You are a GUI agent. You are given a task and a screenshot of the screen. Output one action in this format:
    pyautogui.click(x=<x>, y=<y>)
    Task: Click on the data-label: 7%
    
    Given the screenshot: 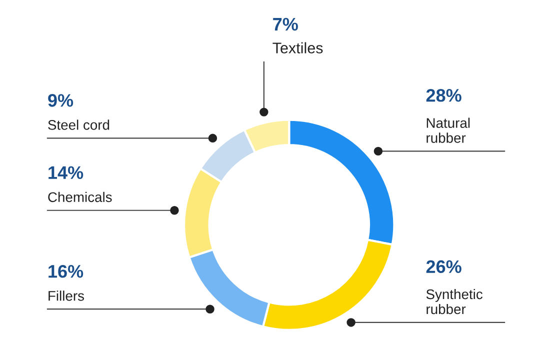 What is the action you would take?
    pyautogui.click(x=285, y=24)
    